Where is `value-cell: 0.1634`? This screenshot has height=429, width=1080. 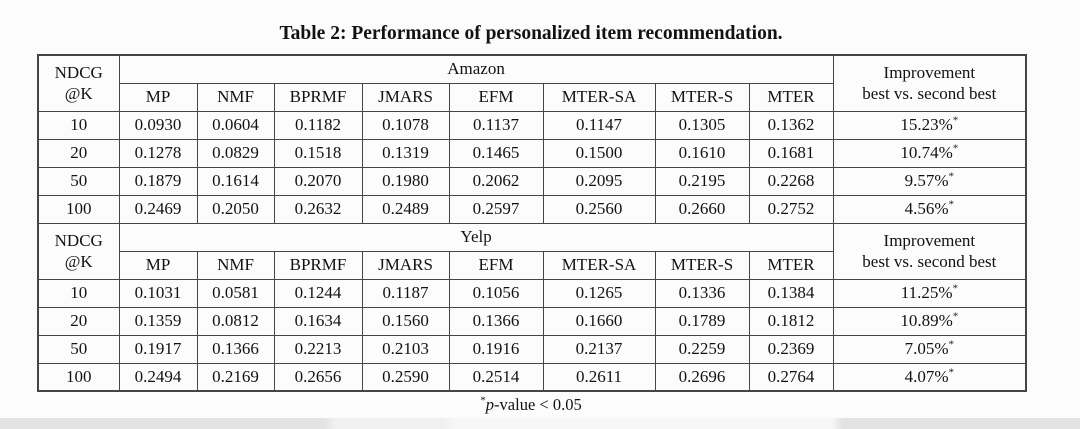
value-cell: 0.1634 is located at coordinates (318, 321).